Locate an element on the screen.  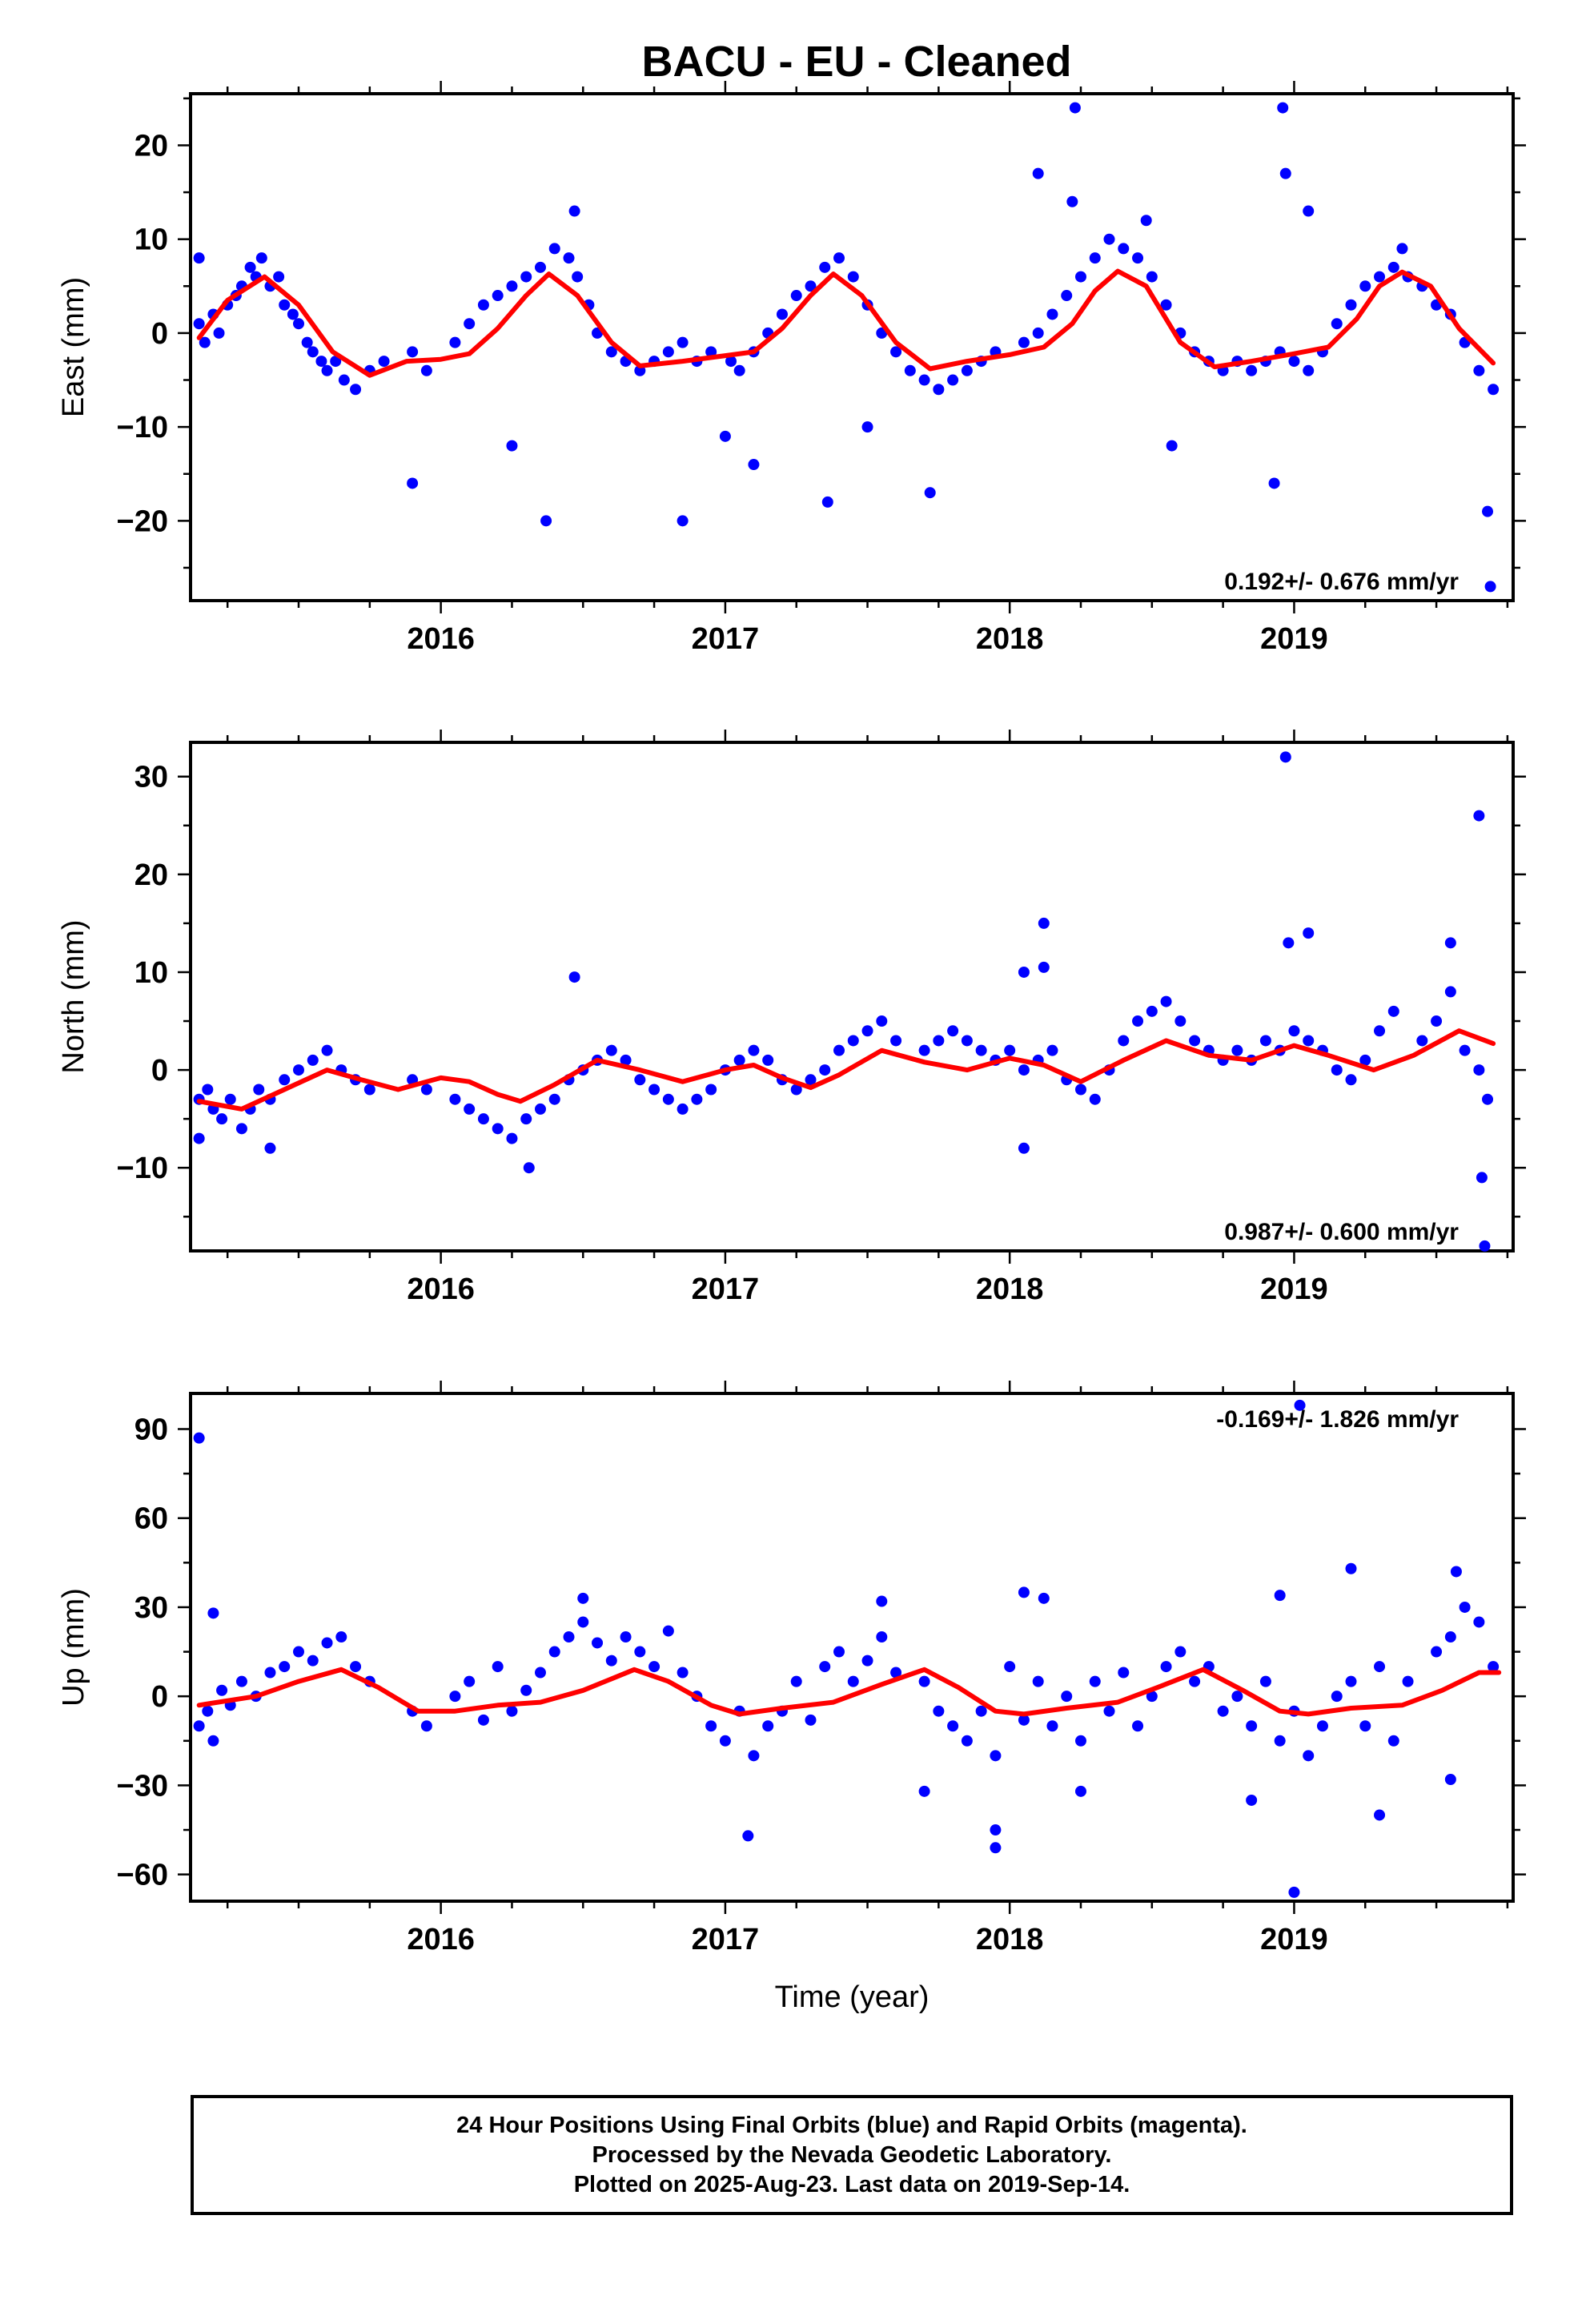
x-tick-label: 2019 is located at coordinates (1294, 639).